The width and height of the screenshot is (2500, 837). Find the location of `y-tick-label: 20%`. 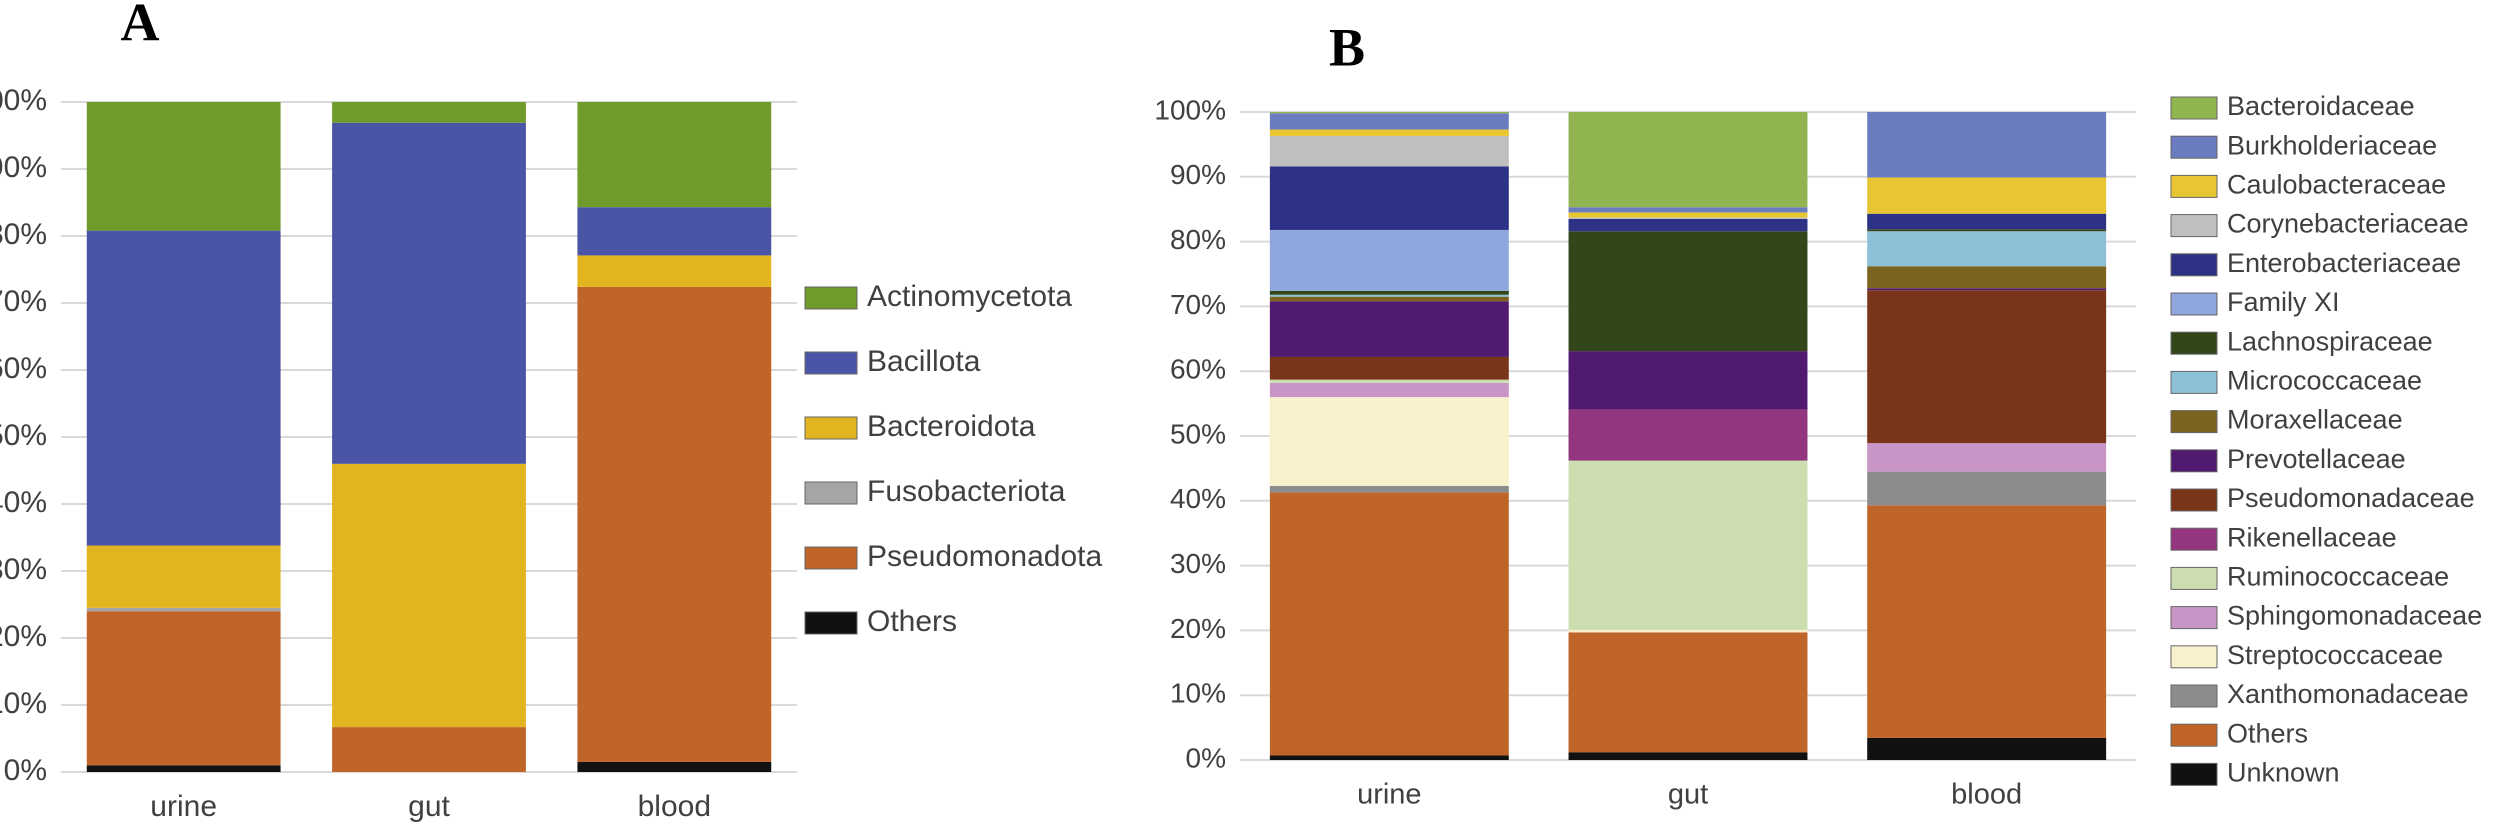

y-tick-label: 20% is located at coordinates (23, 636).